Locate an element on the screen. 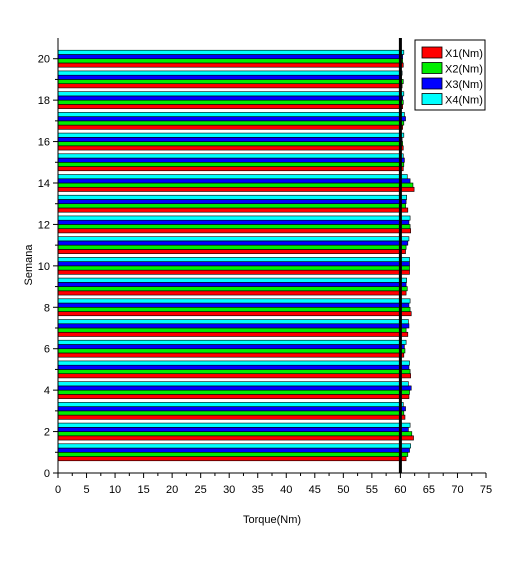  bar-semana-3-x4nm is located at coordinates (230, 404).